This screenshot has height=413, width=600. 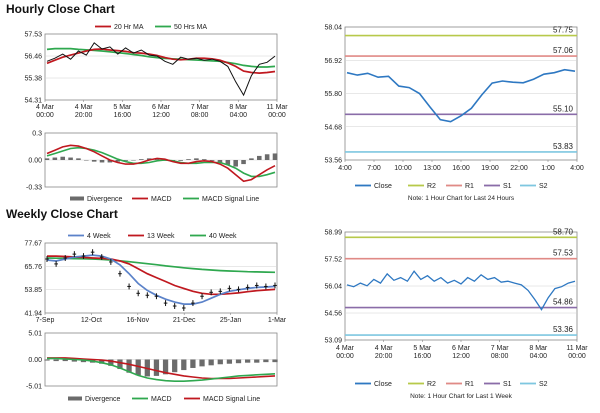 What do you see at coordinates (333, 61) in the screenshot?
I see `hourly-levels-y-tick-label: 56.92` at bounding box center [333, 61].